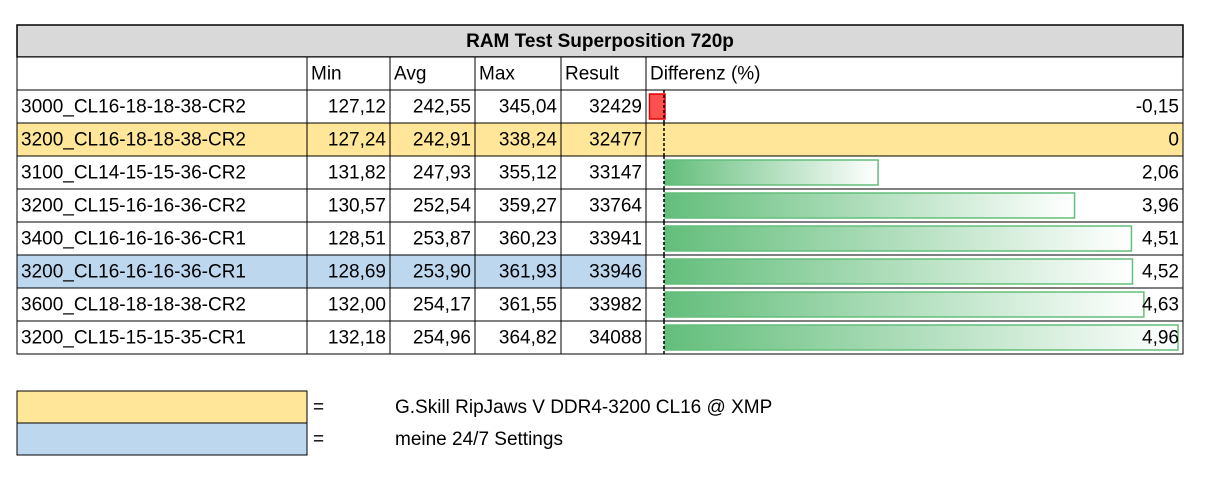 This screenshot has height=482, width=1205. Describe the element at coordinates (1160, 272) in the screenshot. I see `cell-value: 4,52` at that location.